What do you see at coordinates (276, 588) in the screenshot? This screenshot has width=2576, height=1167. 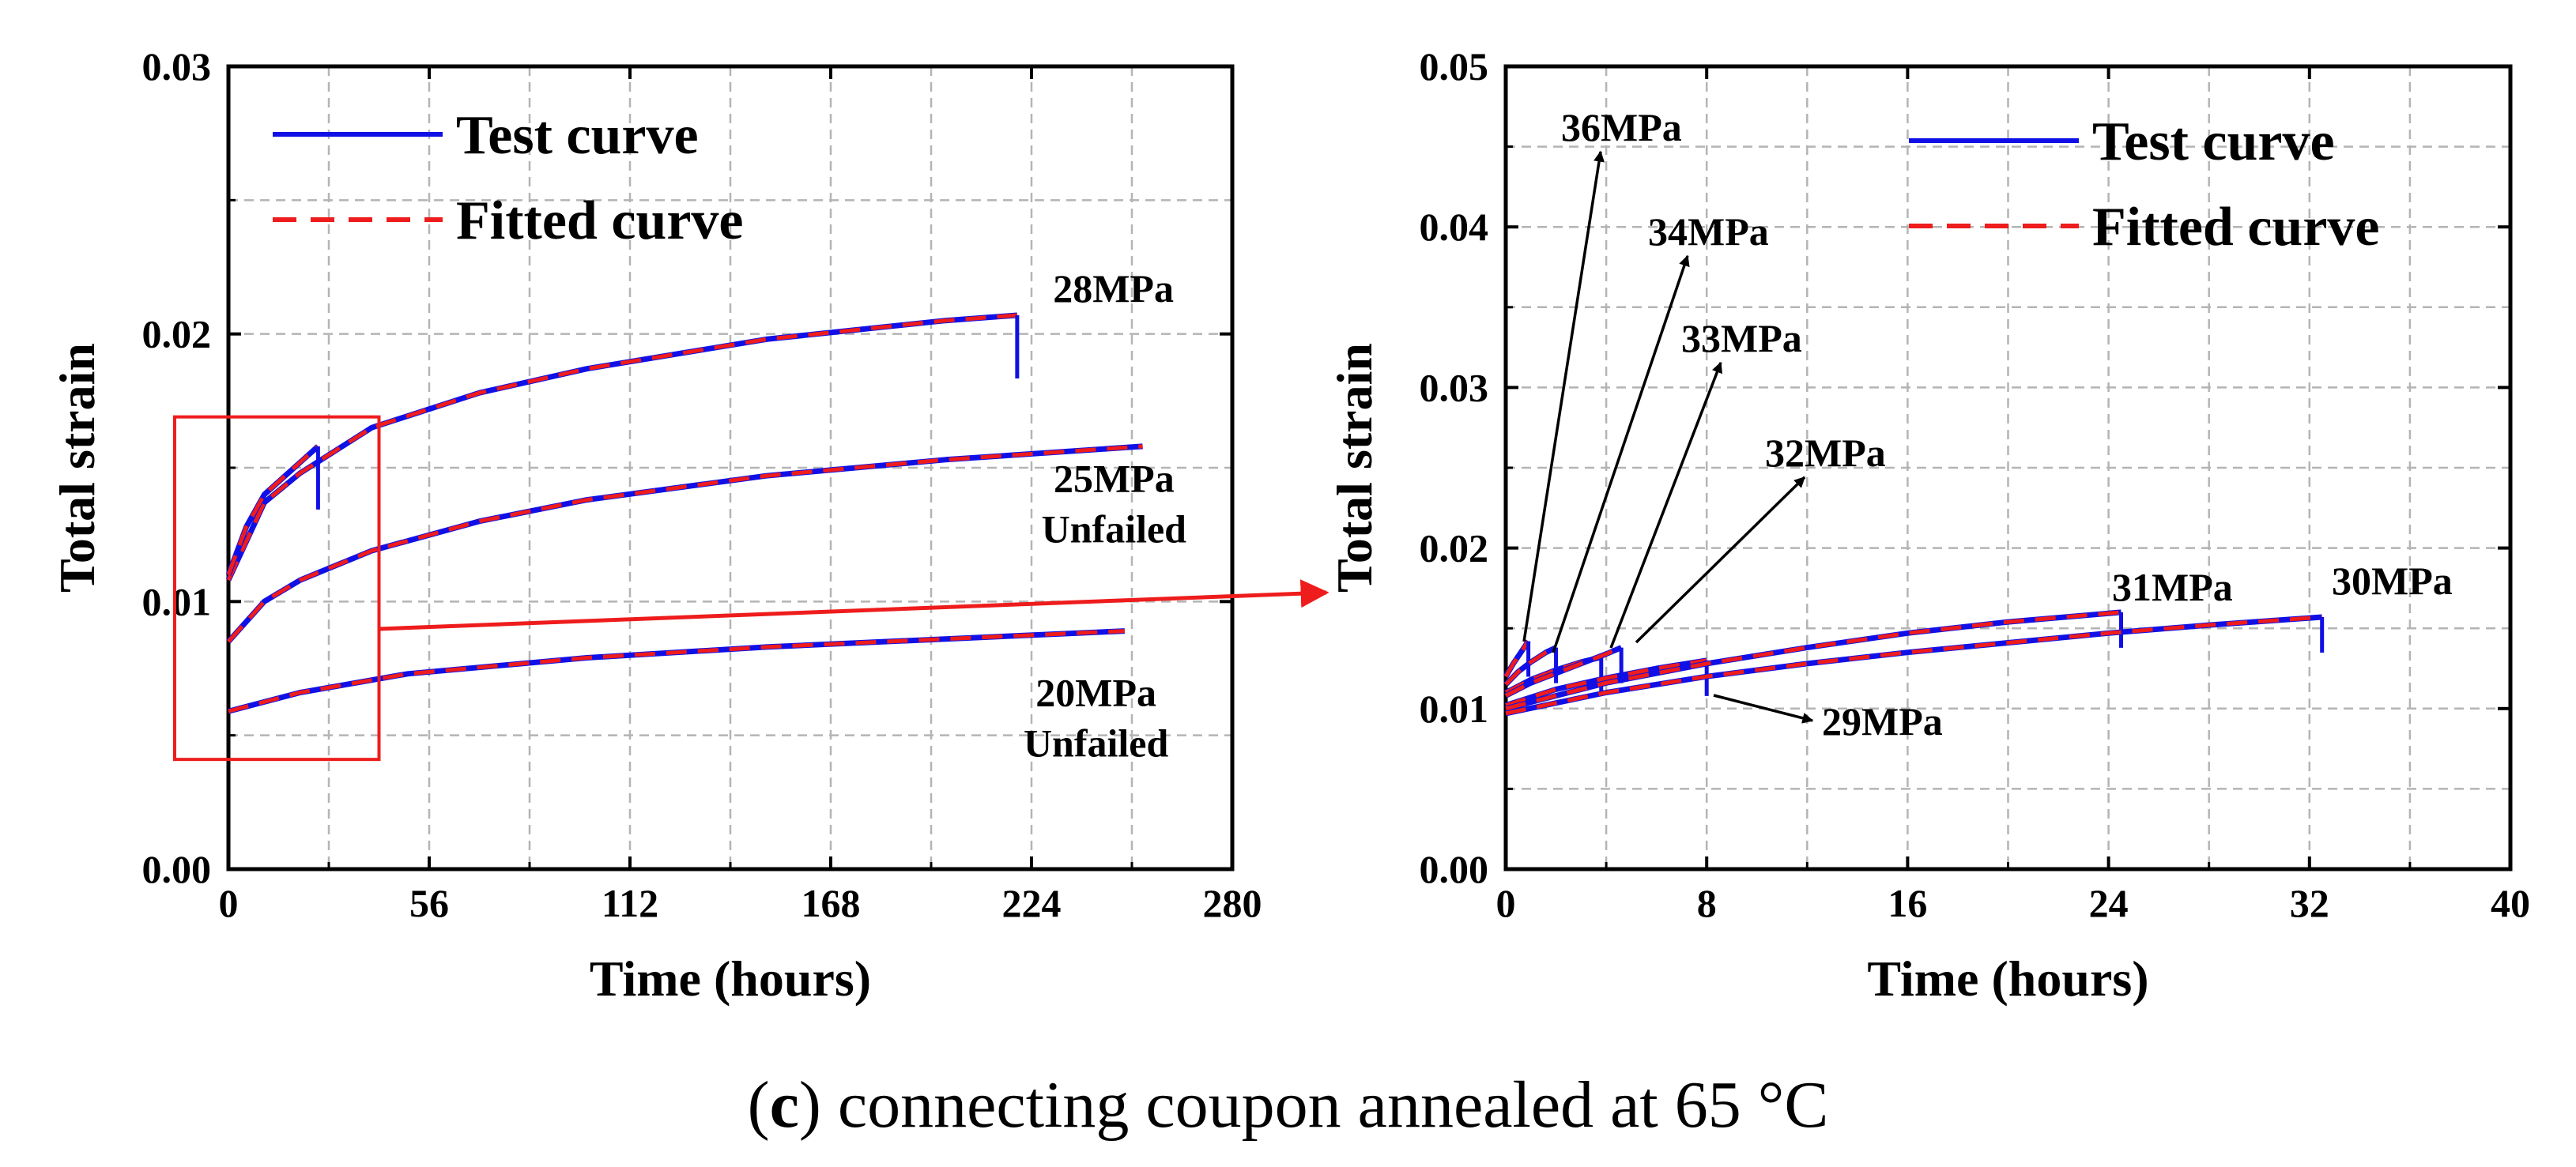 I see `zoom-box` at bounding box center [276, 588].